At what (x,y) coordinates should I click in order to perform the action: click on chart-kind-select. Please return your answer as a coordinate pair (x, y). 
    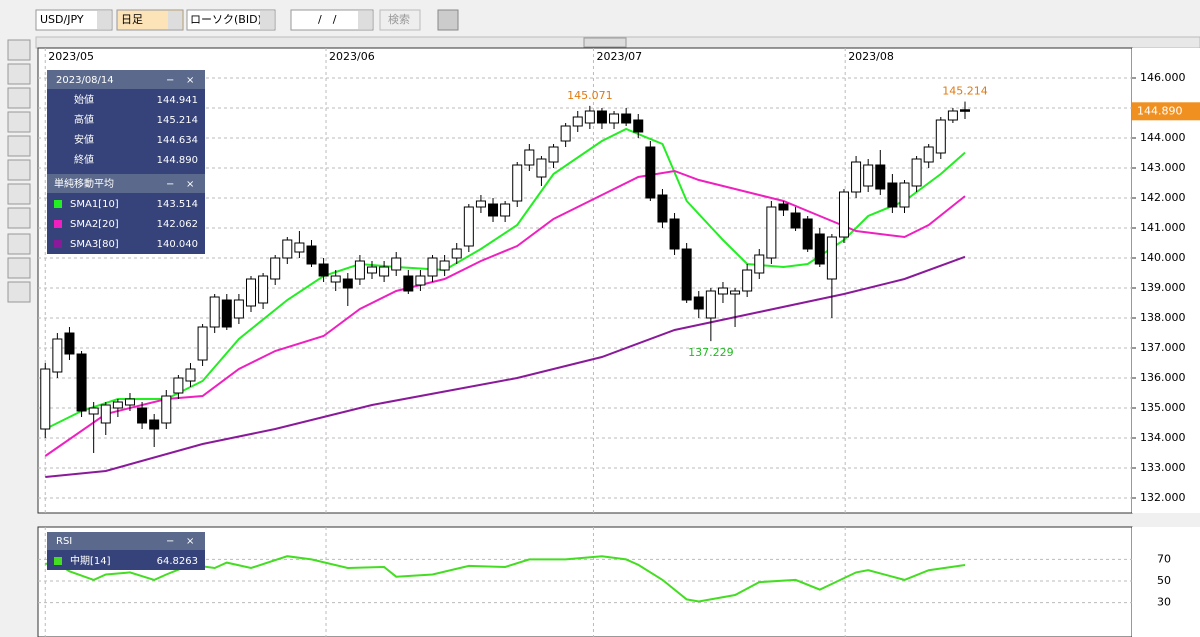
    Looking at the image, I should click on (231, 20).